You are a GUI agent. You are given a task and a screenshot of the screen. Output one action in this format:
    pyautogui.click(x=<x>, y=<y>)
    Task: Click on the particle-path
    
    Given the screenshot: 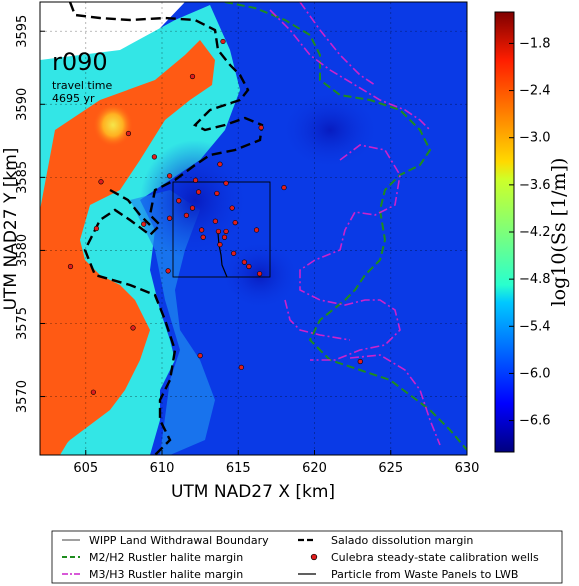 What is the action you would take?
    pyautogui.click(x=222, y=255)
    